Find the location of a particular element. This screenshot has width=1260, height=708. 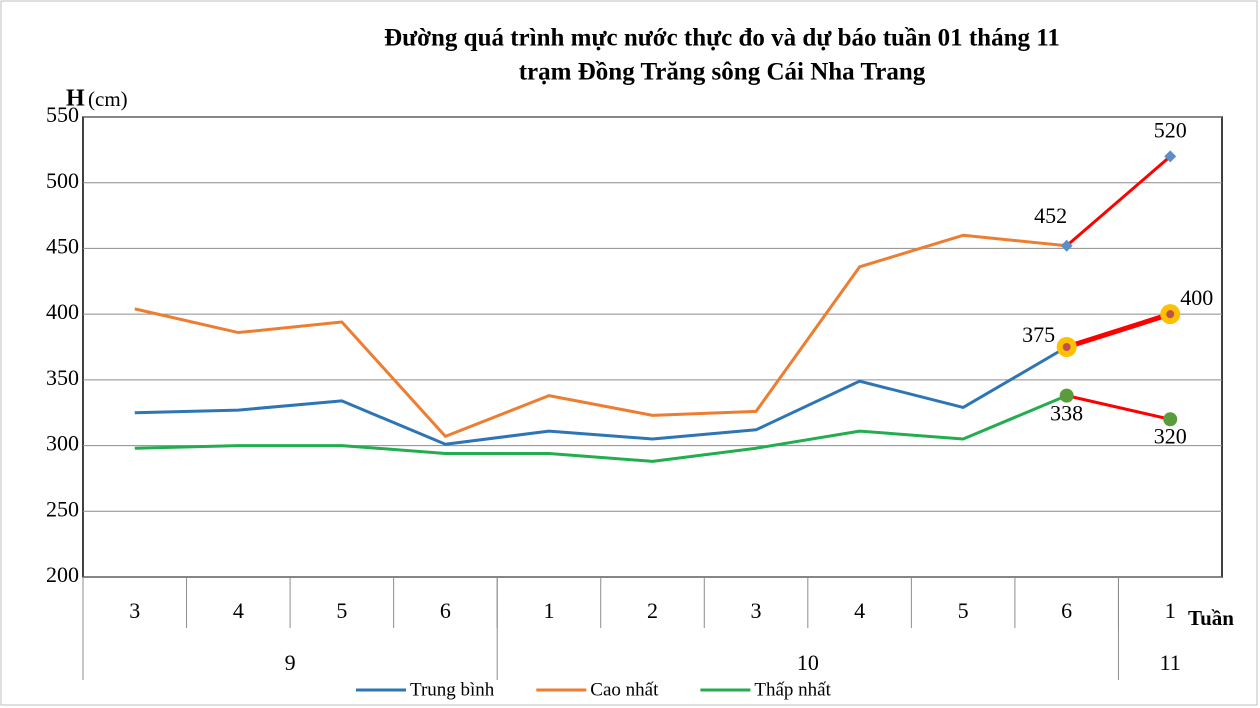

y-axis-unit: (cm) is located at coordinates (108, 99).